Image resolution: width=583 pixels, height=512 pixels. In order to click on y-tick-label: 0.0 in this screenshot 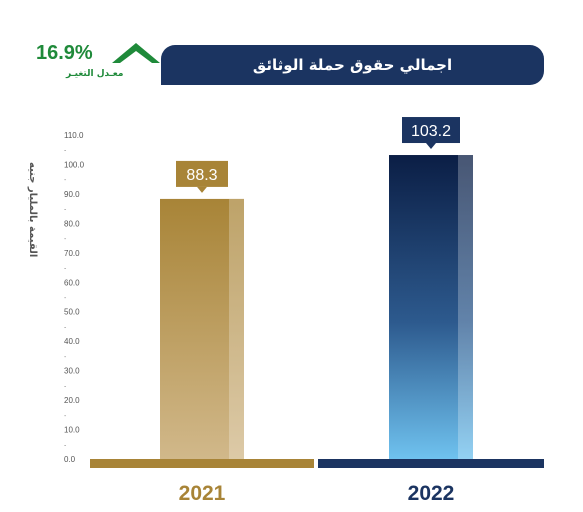, I will do `click(70, 459)`.